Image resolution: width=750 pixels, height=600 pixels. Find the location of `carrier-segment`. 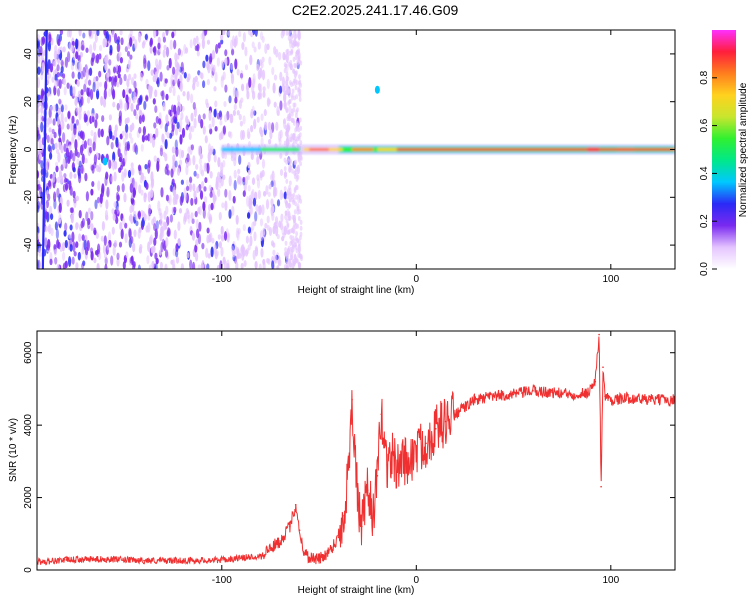

carrier-segment is located at coordinates (280, 149).